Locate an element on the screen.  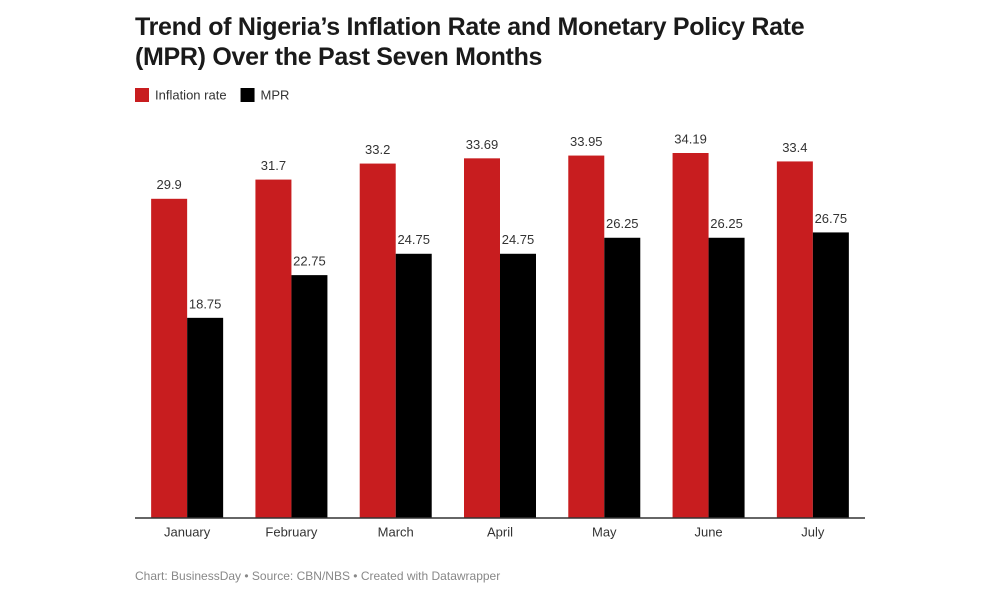
value-label: 33.95 is located at coordinates (586, 141).